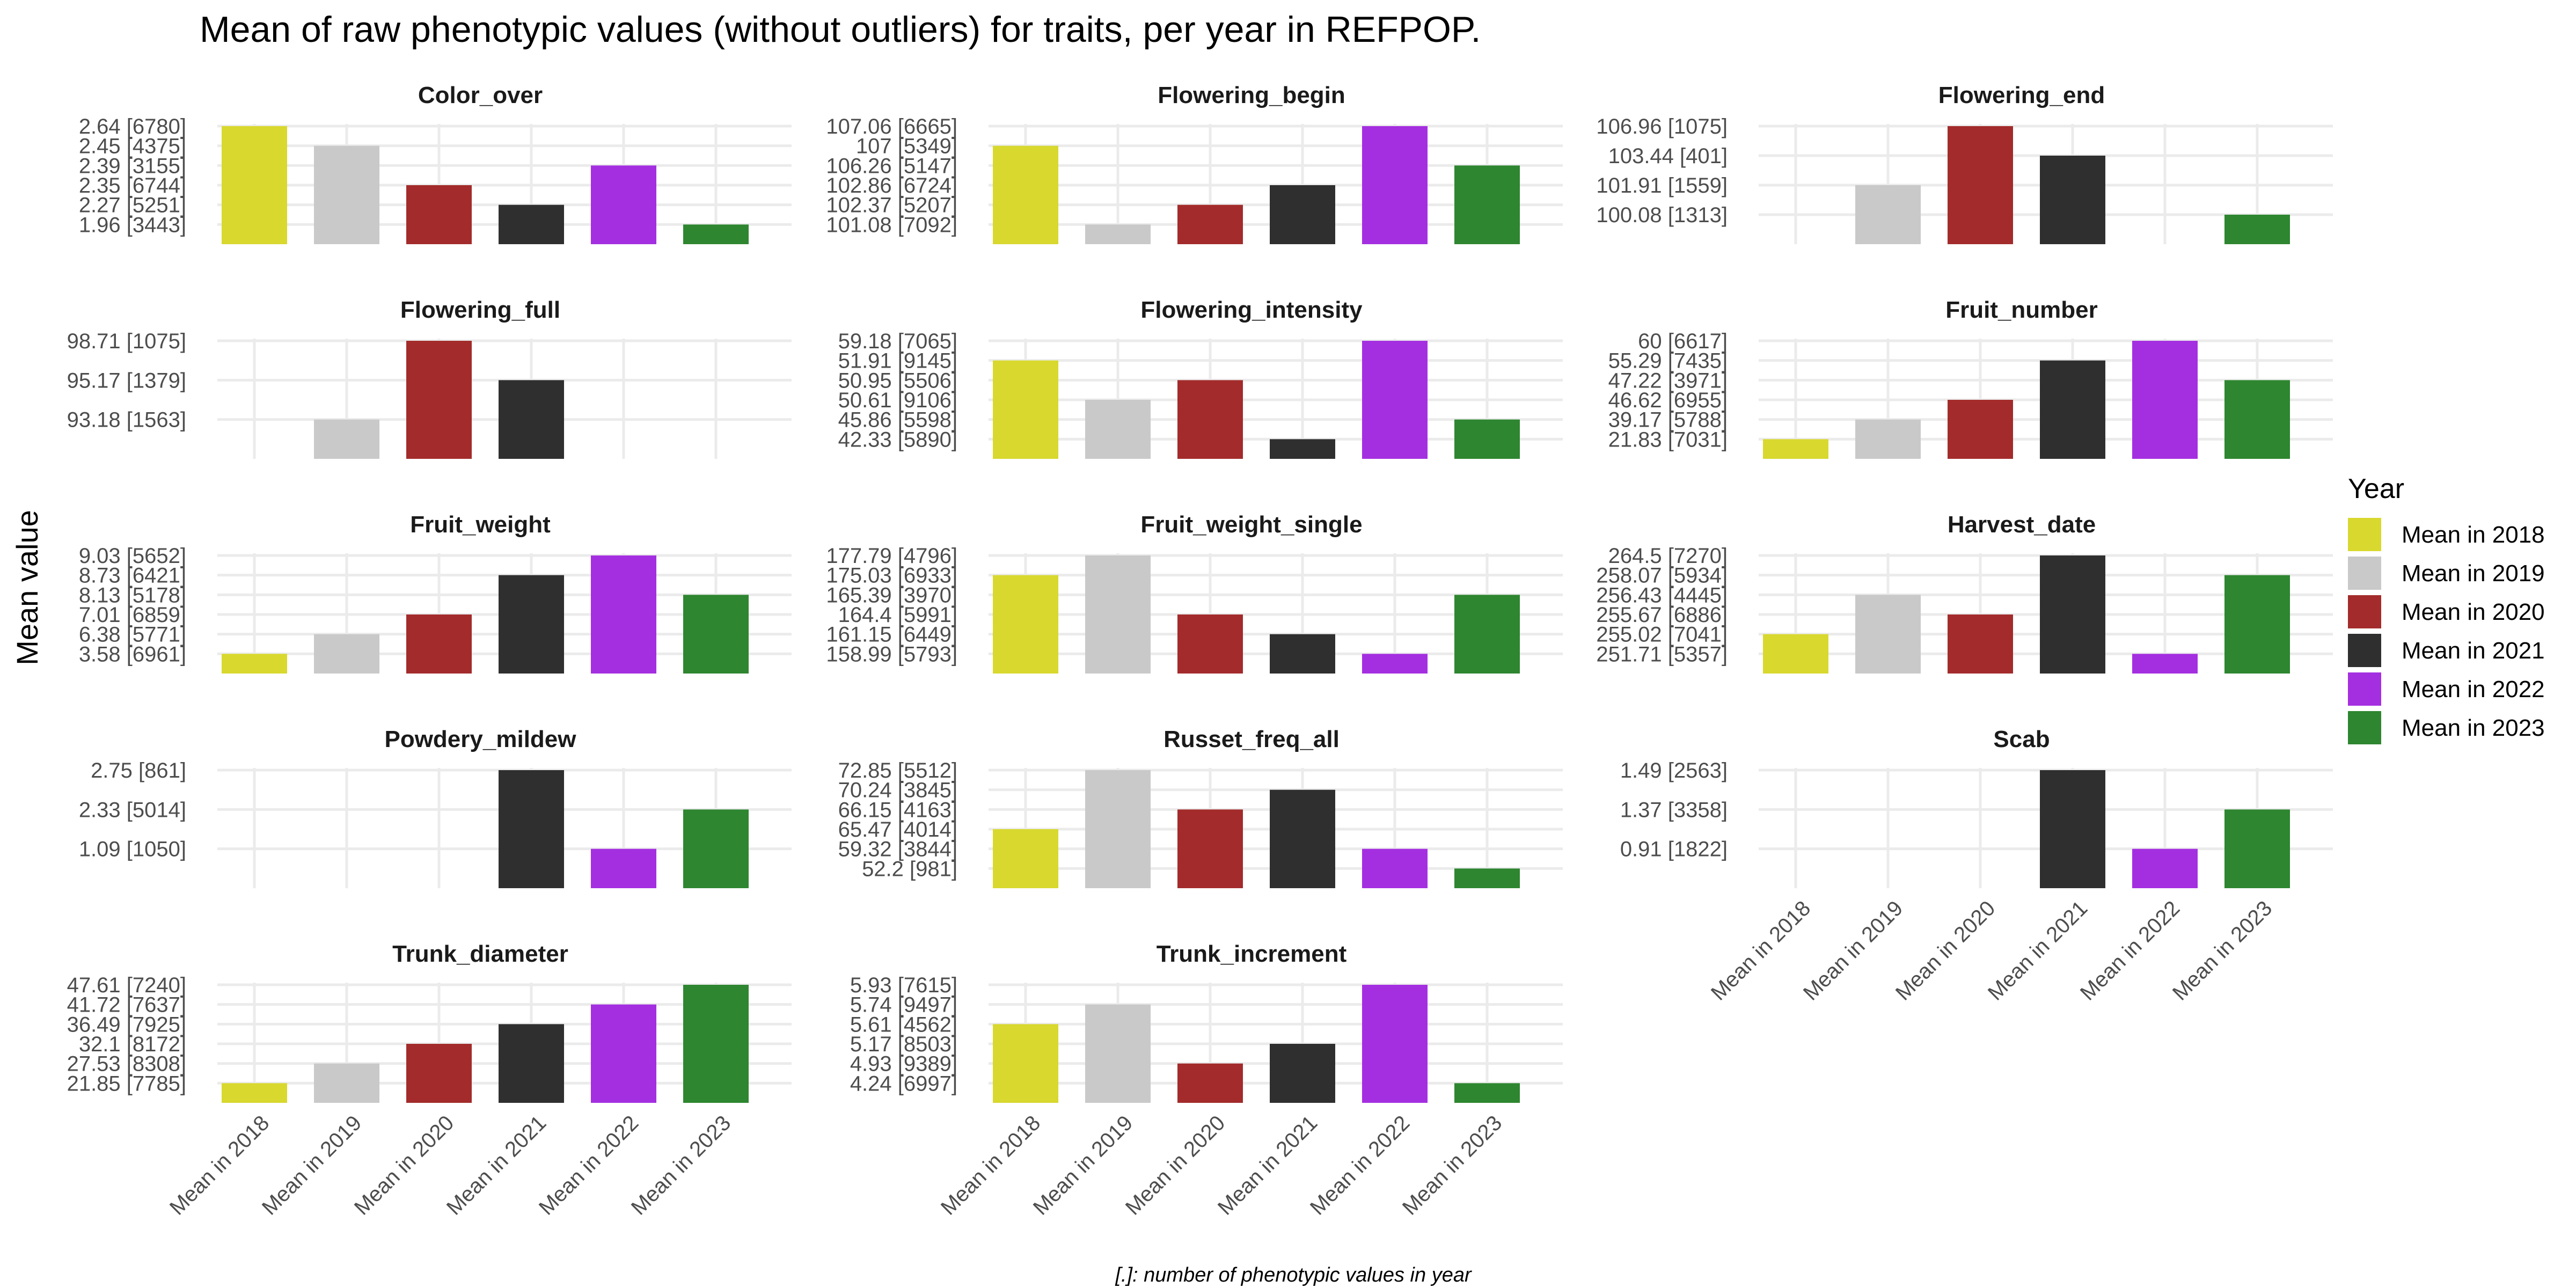 The height and width of the screenshot is (1288, 2576). I want to click on y-tick-label: 106.96 [1075], so click(1662, 126).